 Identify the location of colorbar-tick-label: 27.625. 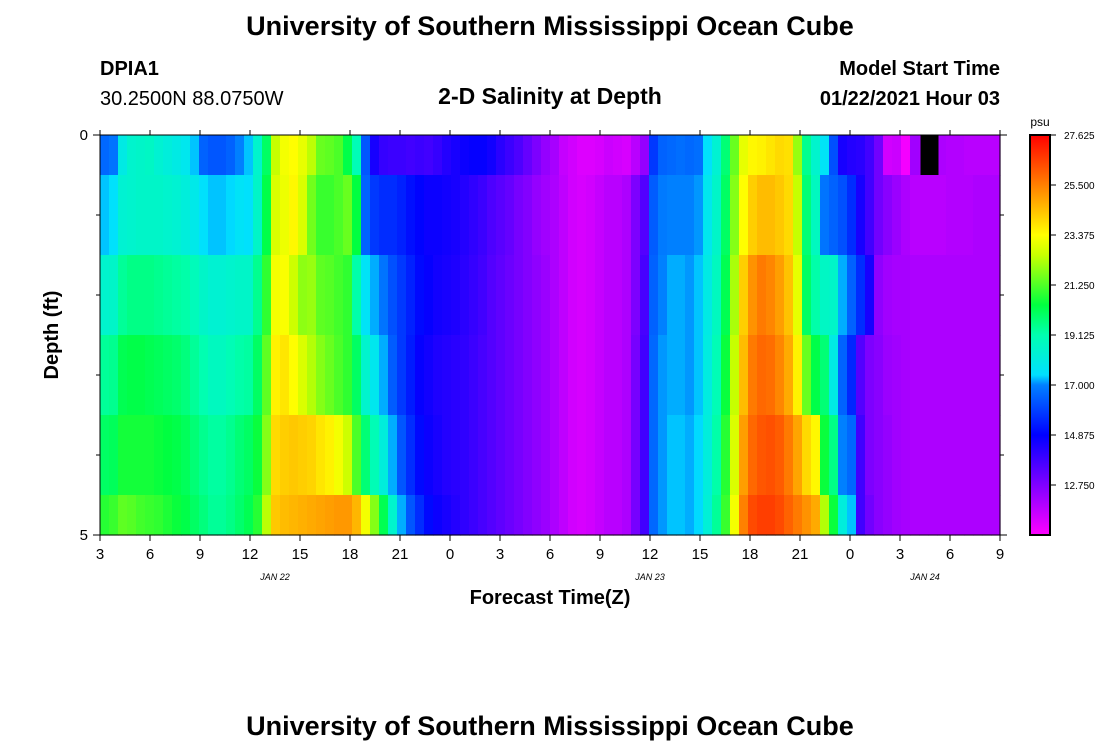
(1079, 136).